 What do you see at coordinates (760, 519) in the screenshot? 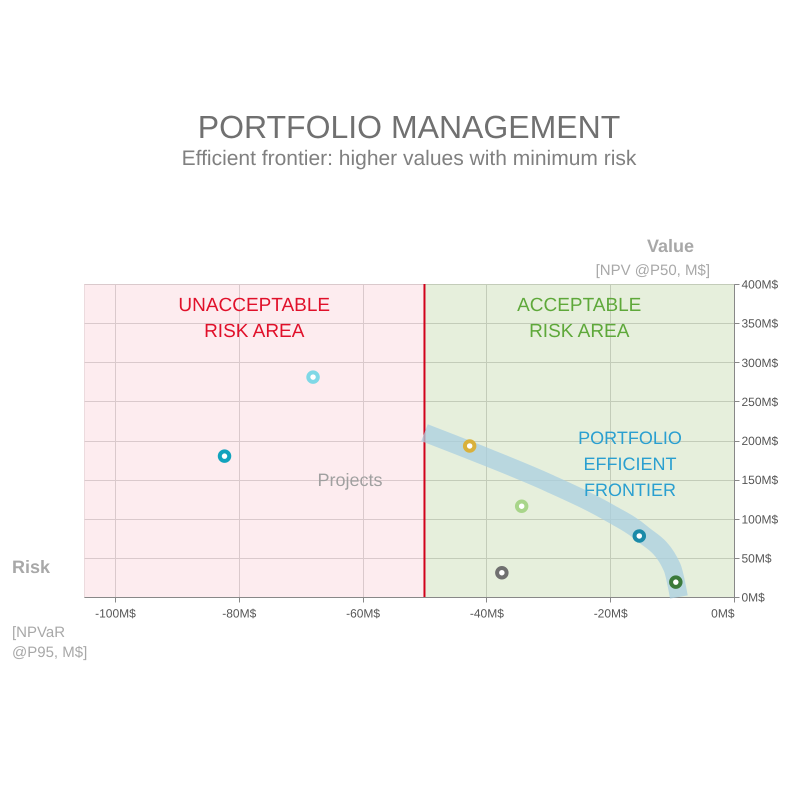
I see `y-tick-label: 100M$` at bounding box center [760, 519].